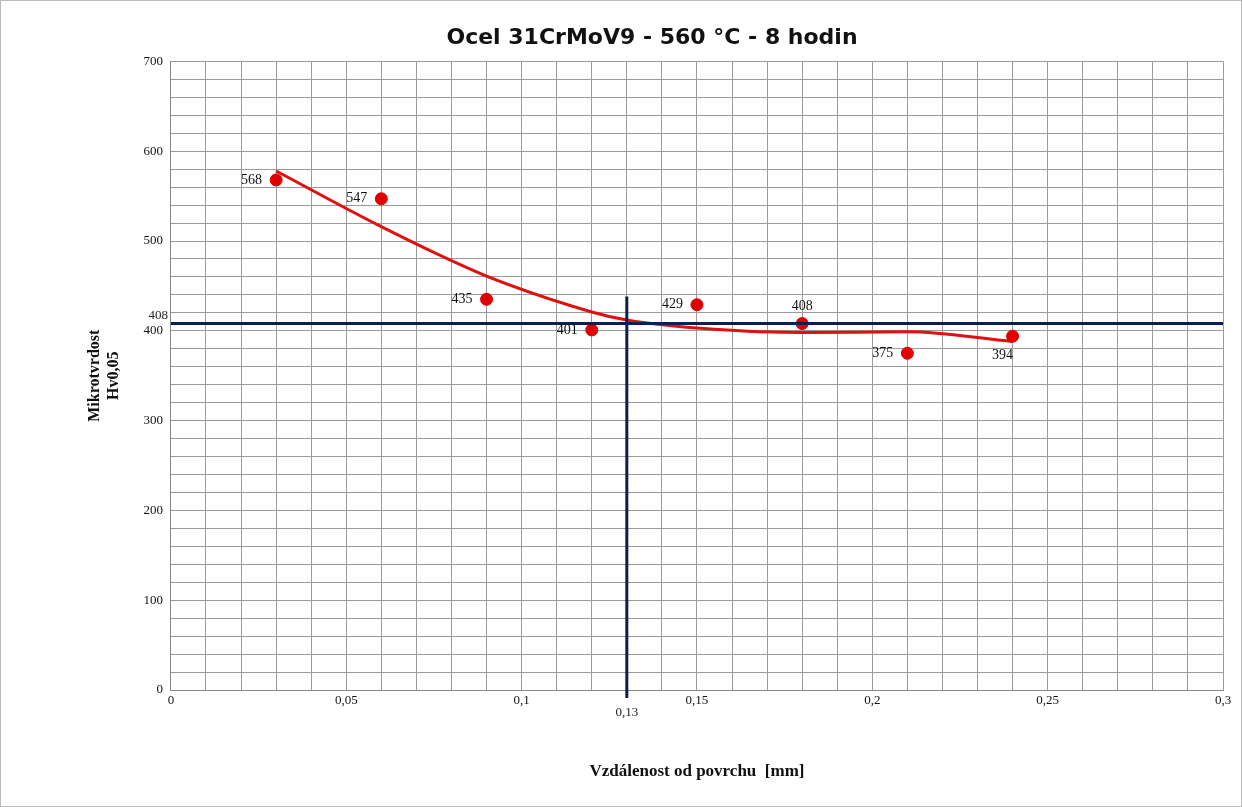 This screenshot has height=807, width=1242. I want to click on ref-line-label: 0,13, so click(627, 711).